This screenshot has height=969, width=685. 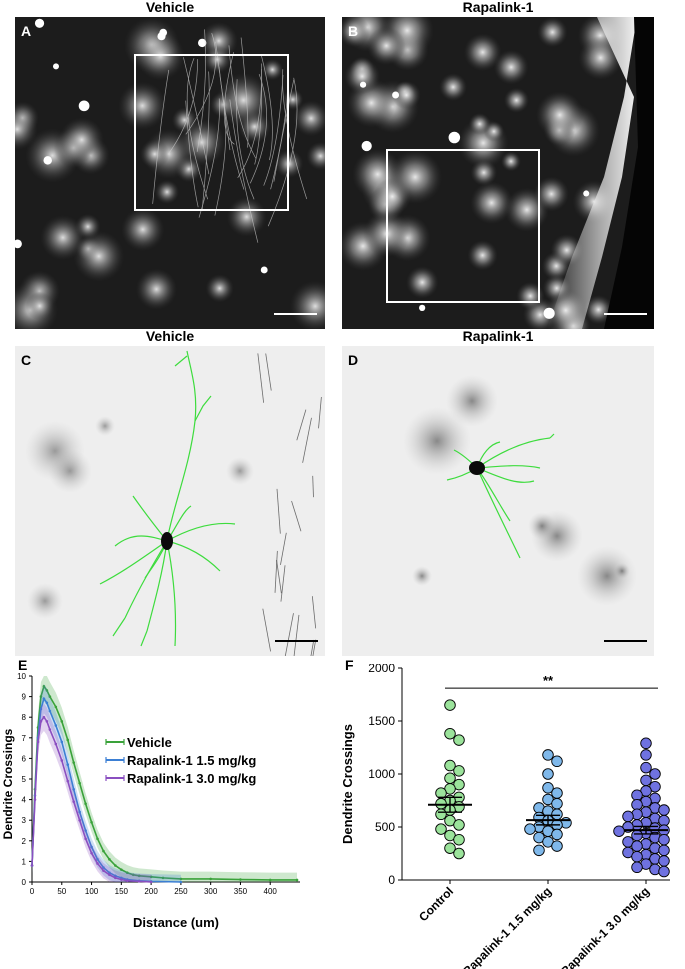 What do you see at coordinates (26, 360) in the screenshot?
I see `panel-c-letter: C` at bounding box center [26, 360].